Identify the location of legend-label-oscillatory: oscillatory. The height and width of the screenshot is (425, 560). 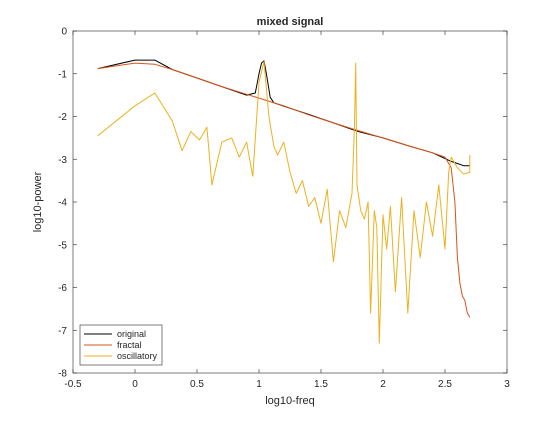
(137, 356).